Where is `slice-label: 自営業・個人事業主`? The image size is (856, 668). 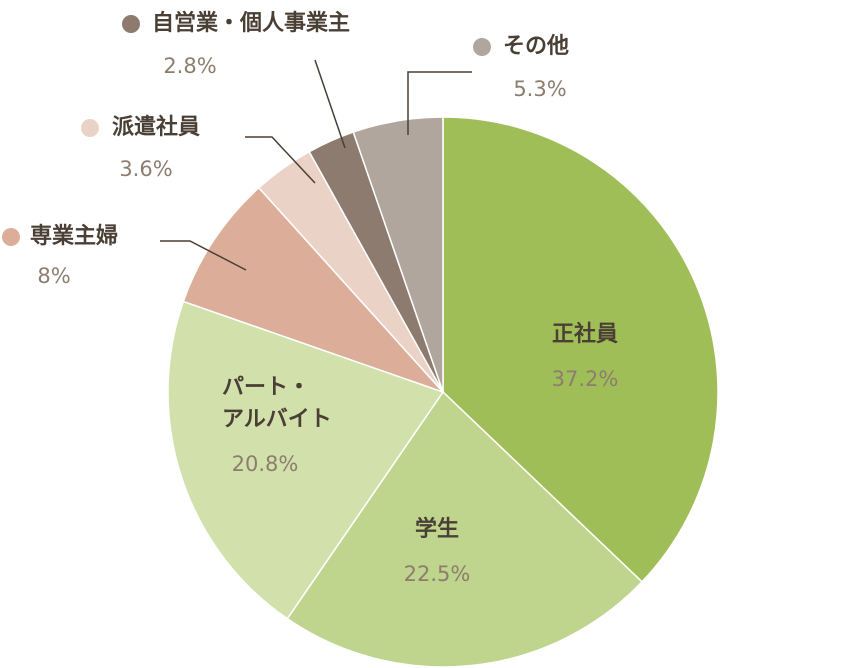
slice-label: 自営業・個人事業主 is located at coordinates (251, 23).